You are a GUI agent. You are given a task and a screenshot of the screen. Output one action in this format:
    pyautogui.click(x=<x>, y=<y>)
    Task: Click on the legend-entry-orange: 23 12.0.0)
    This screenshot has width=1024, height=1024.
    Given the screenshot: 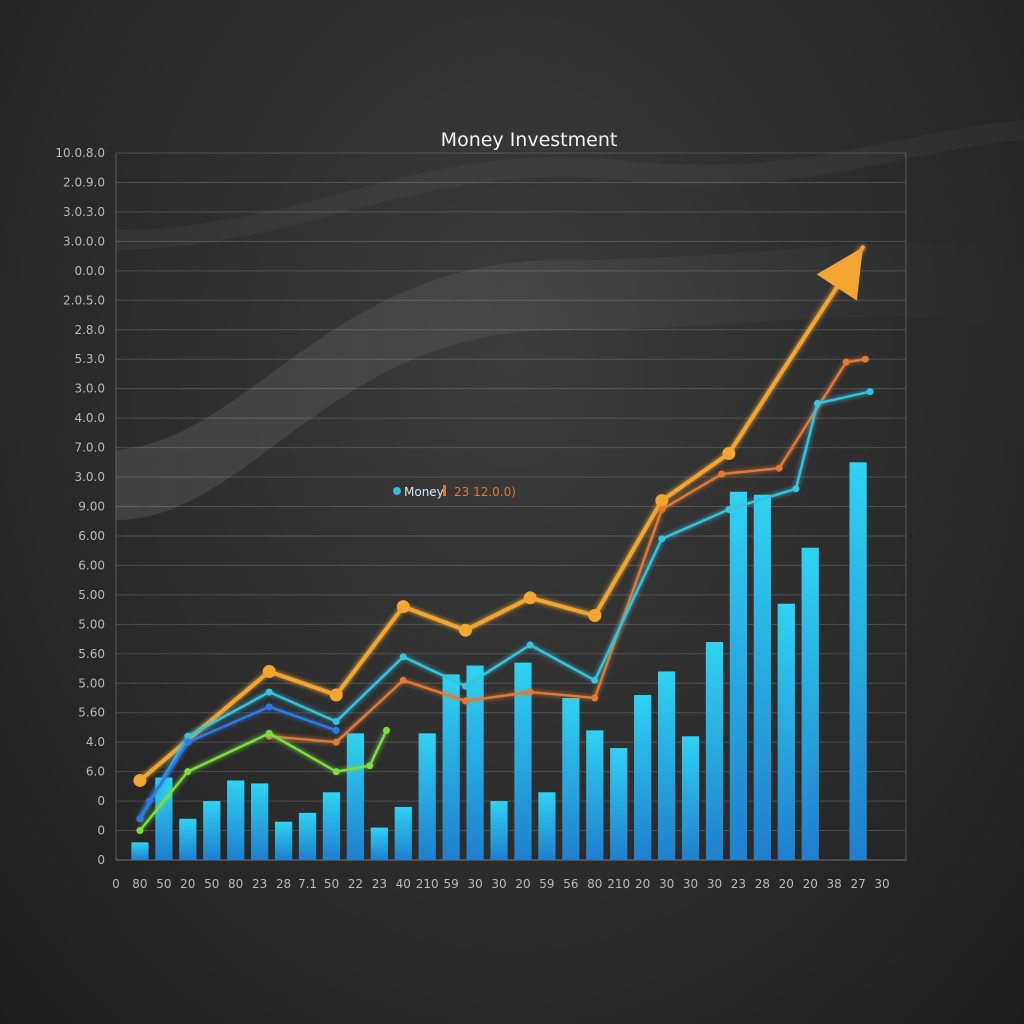 What is the action you would take?
    pyautogui.click(x=485, y=492)
    